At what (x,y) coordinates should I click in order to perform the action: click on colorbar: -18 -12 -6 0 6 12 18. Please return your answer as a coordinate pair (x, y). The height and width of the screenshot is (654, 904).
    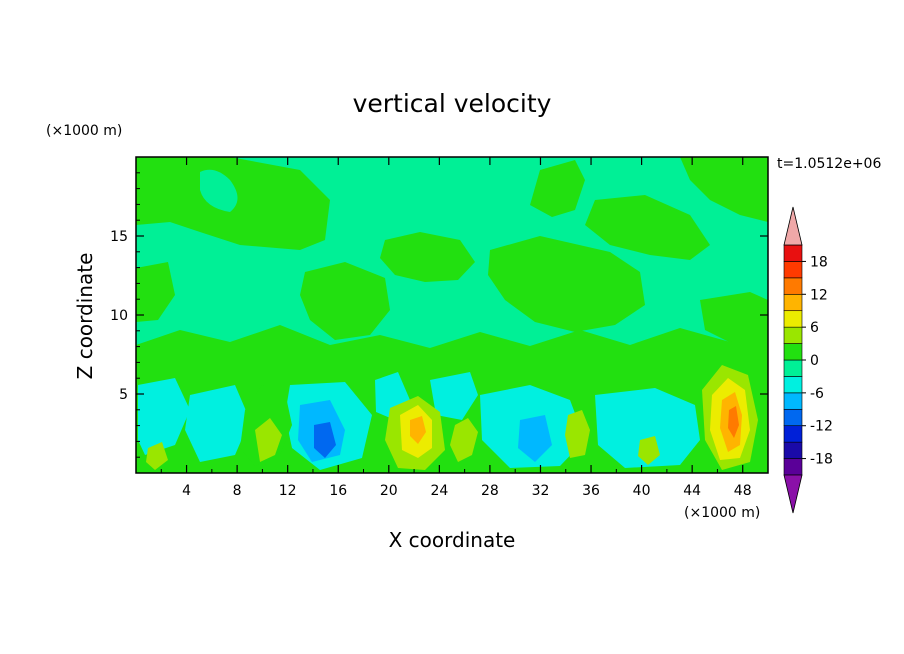
    Looking at the image, I should click on (808, 360).